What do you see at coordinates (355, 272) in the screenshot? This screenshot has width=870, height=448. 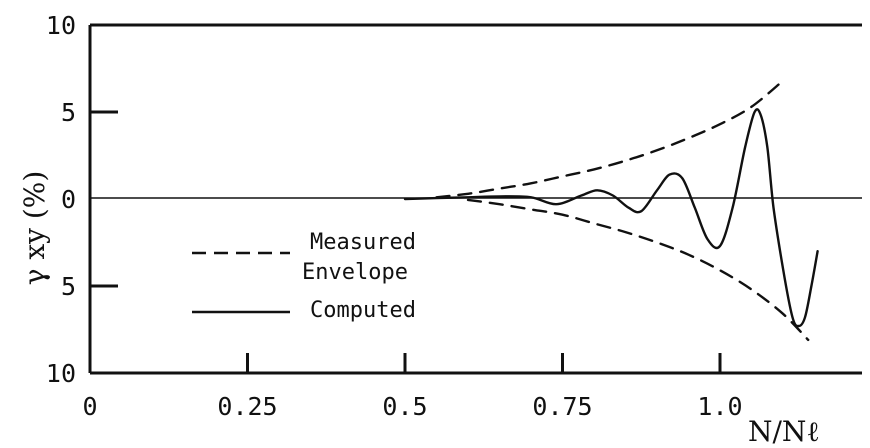 I see `legend-label-envelope: Envelope` at bounding box center [355, 272].